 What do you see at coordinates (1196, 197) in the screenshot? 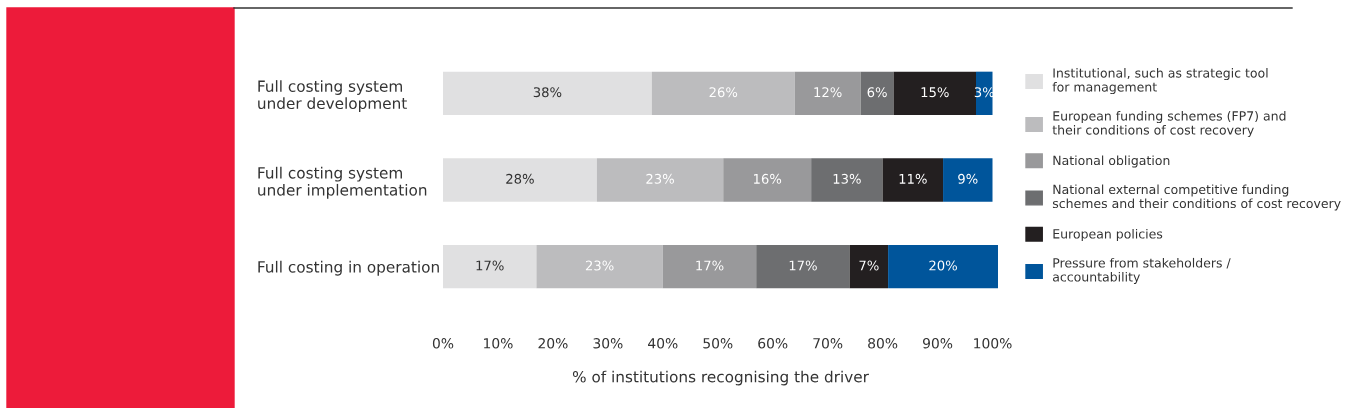
I see `legend-label: National external competitive funding schemes and their conditions of cost recovery` at bounding box center [1196, 197].